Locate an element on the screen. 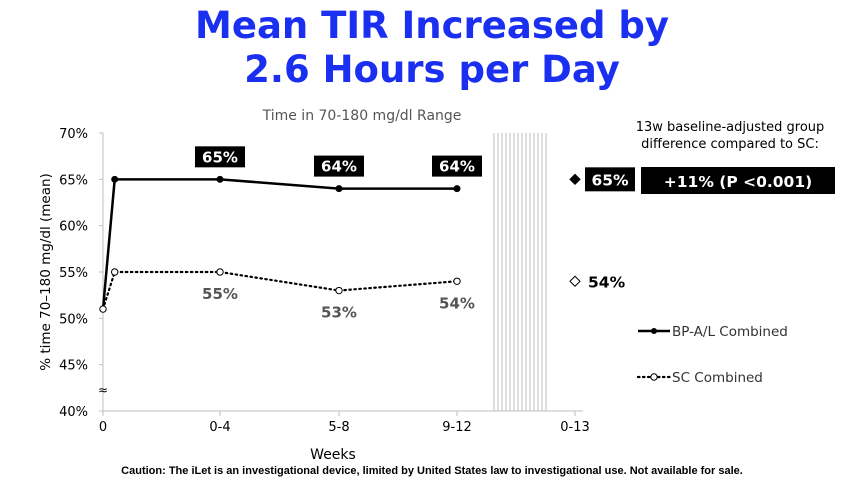 Image resolution: width=864 pixels, height=482 pixels. x-tick-label: 0 is located at coordinates (103, 427).